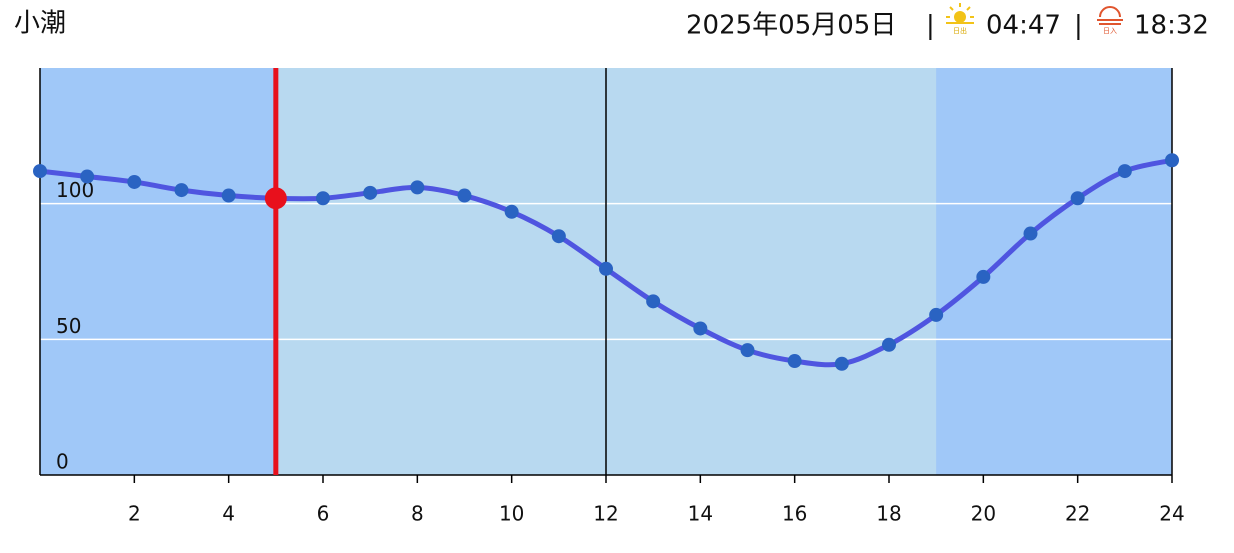 The width and height of the screenshot is (1234, 553). Describe the element at coordinates (1110, 20) in the screenshot. I see `sunset-icon: 日入` at that location.